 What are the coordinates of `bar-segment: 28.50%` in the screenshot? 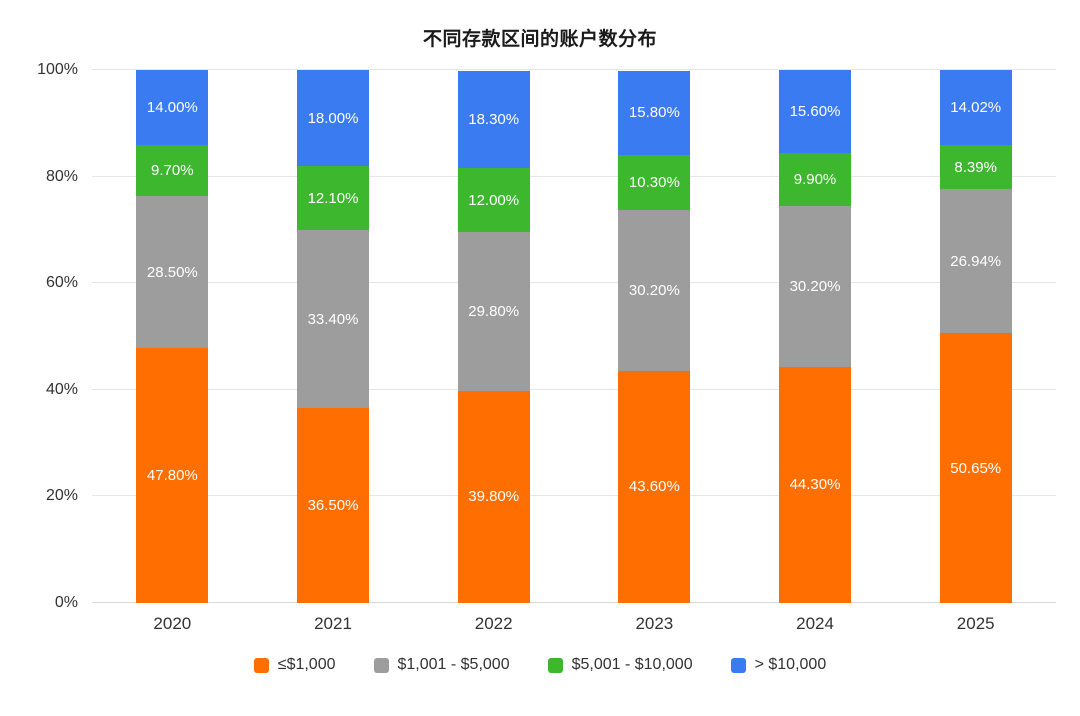 It's located at (172, 272).